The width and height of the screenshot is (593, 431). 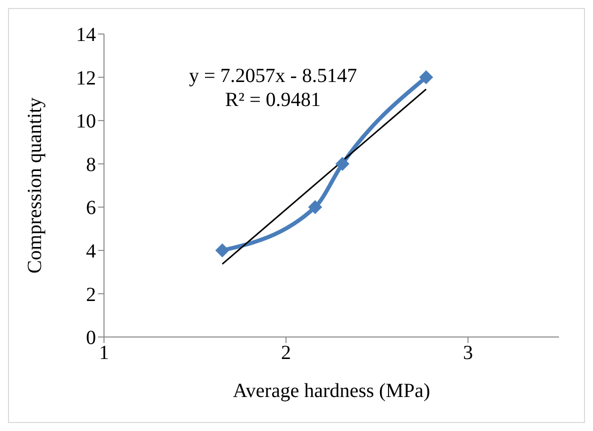 I want to click on y-tick-label: 10, so click(x=86, y=121).